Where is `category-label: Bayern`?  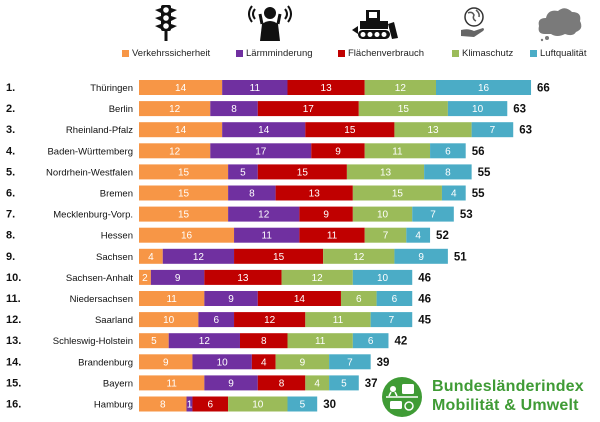 category-label: Bayern is located at coordinates (118, 383).